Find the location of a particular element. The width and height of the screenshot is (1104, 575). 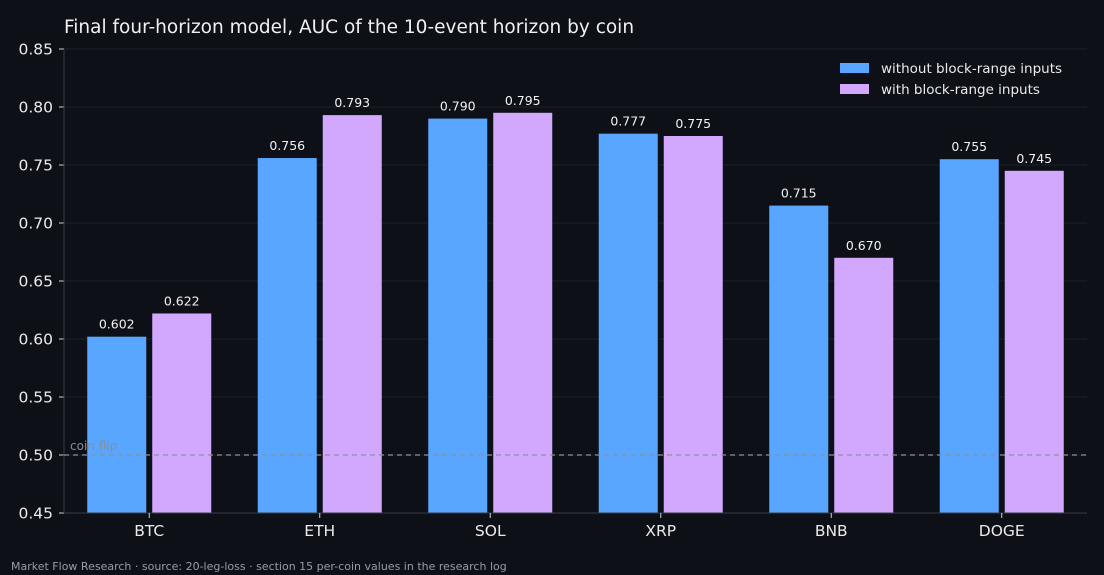

legend-label: without block-range inputs is located at coordinates (971, 69).